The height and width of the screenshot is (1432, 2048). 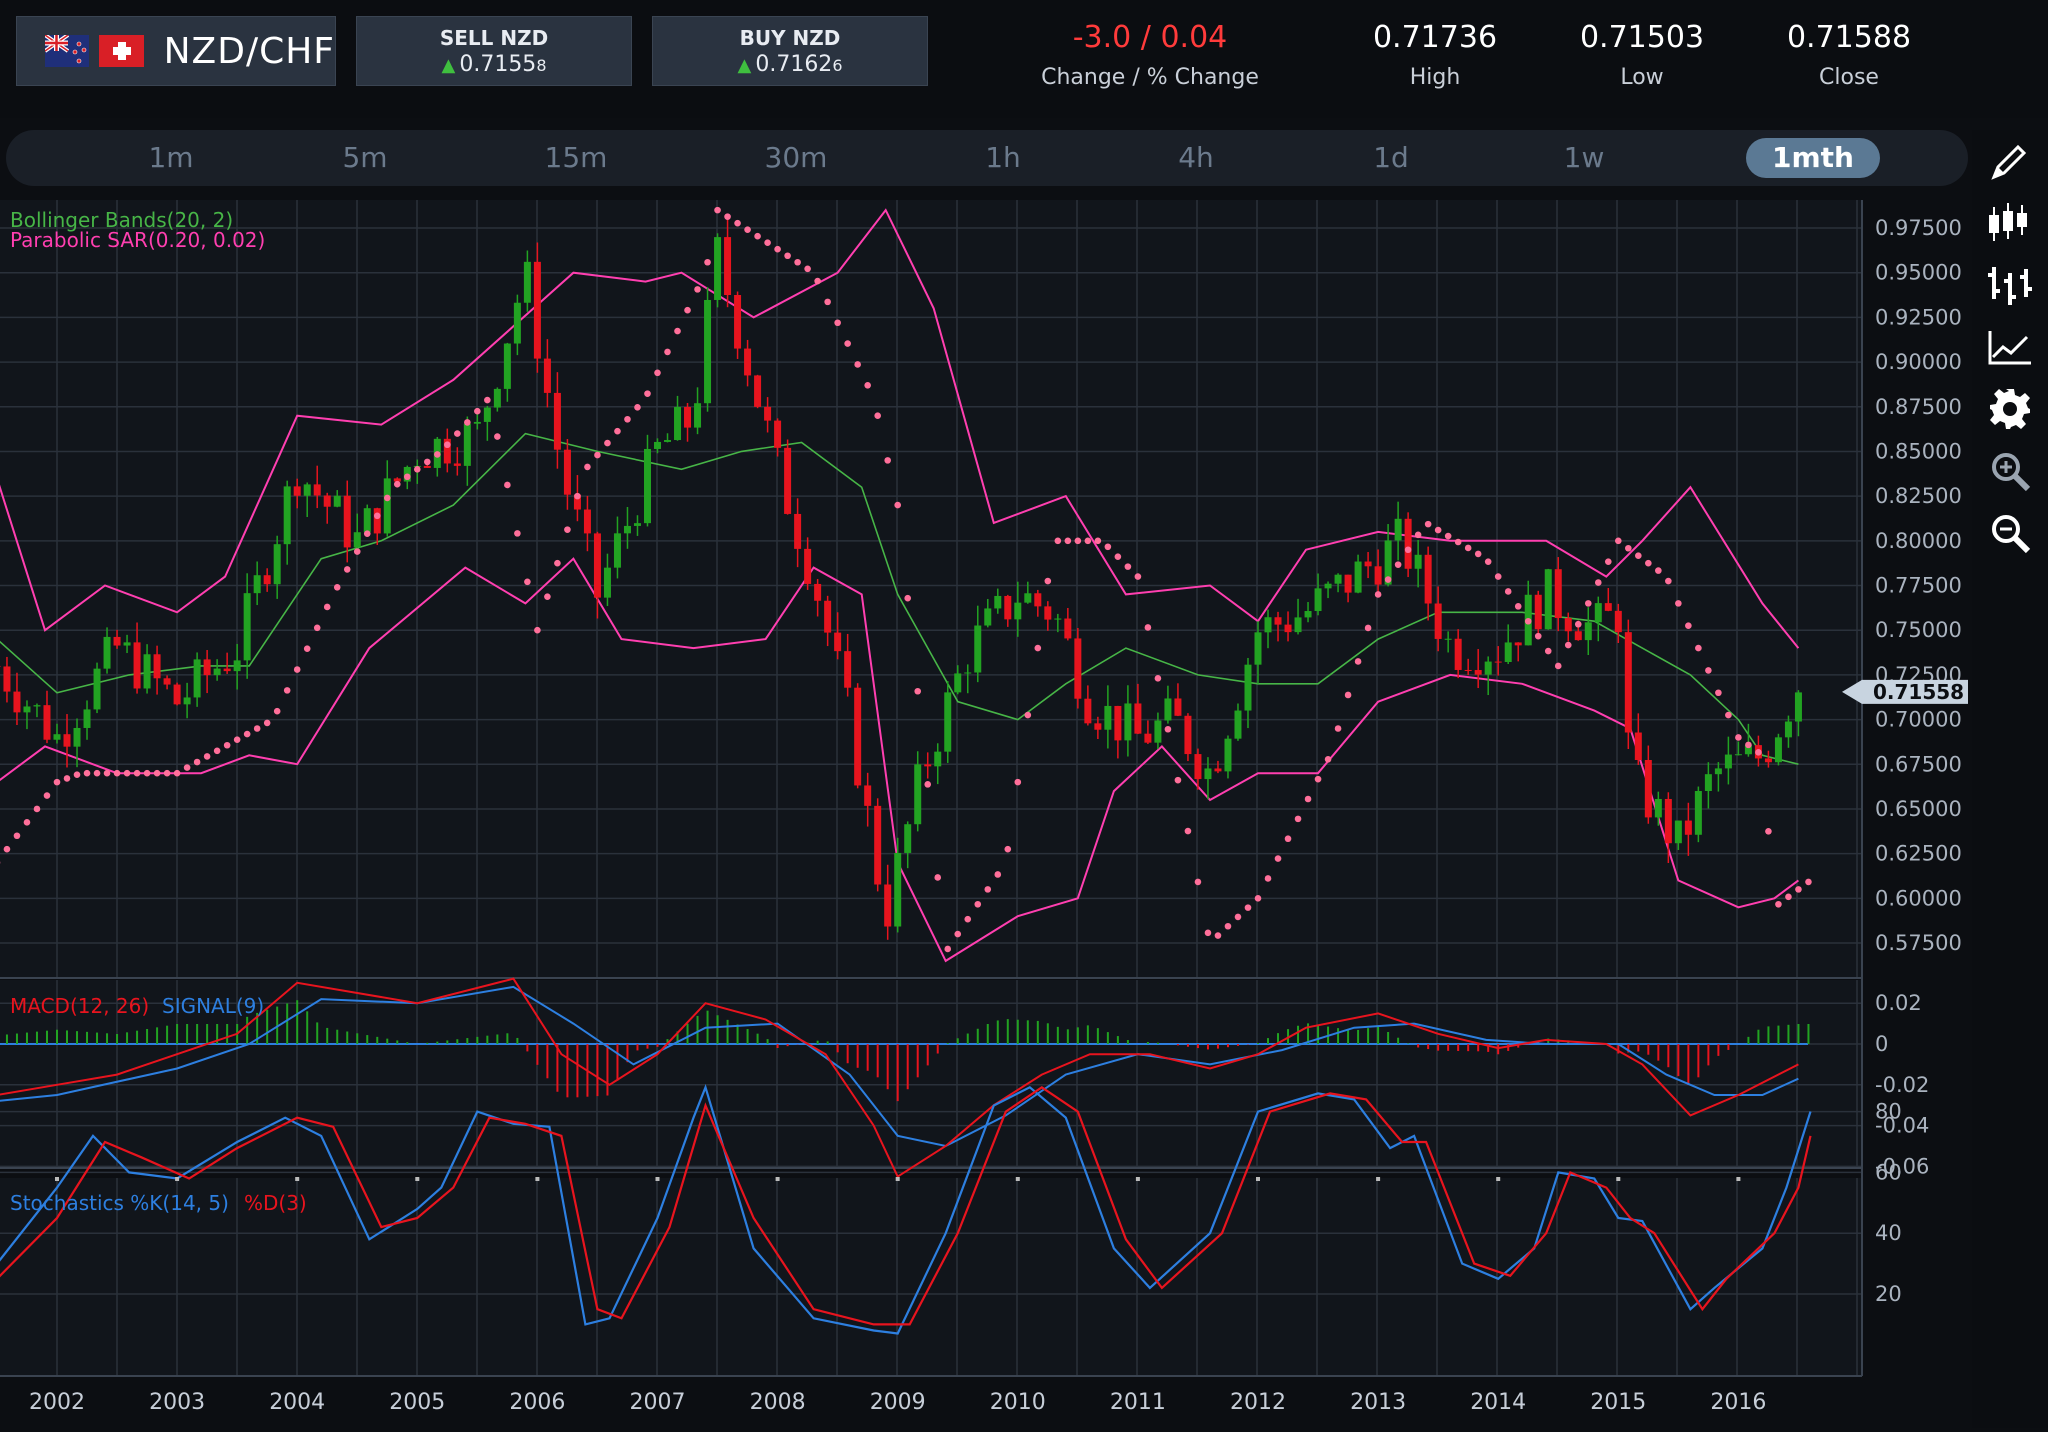 I want to click on year-tick-label: 2015, so click(x=1618, y=1402).